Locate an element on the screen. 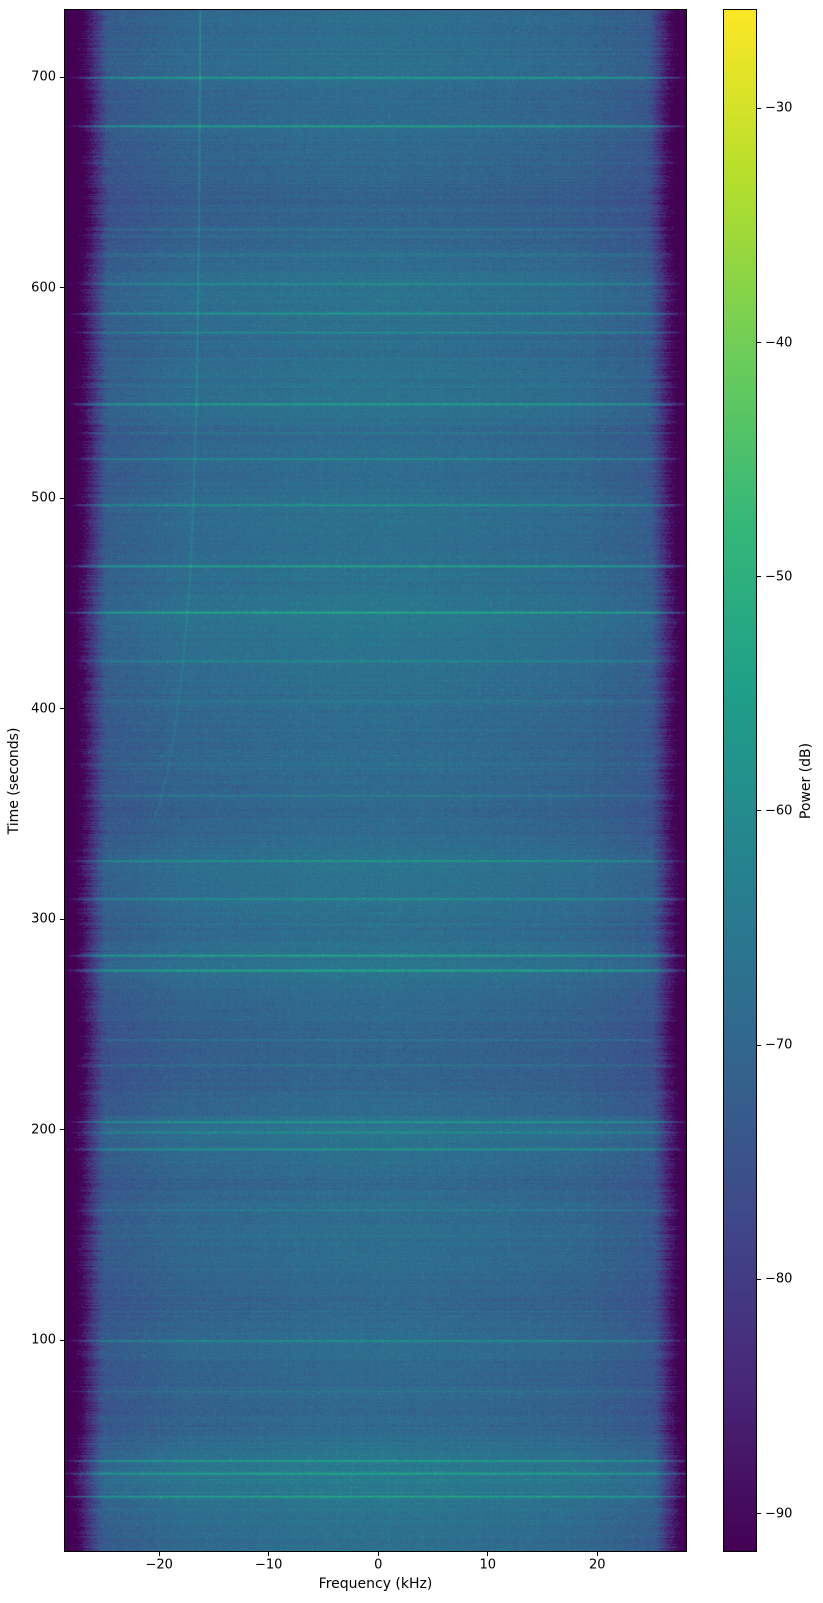 Image resolution: width=823 pixels, height=1603 pixels. colorbar-tick-label: −30 is located at coordinates (779, 108).